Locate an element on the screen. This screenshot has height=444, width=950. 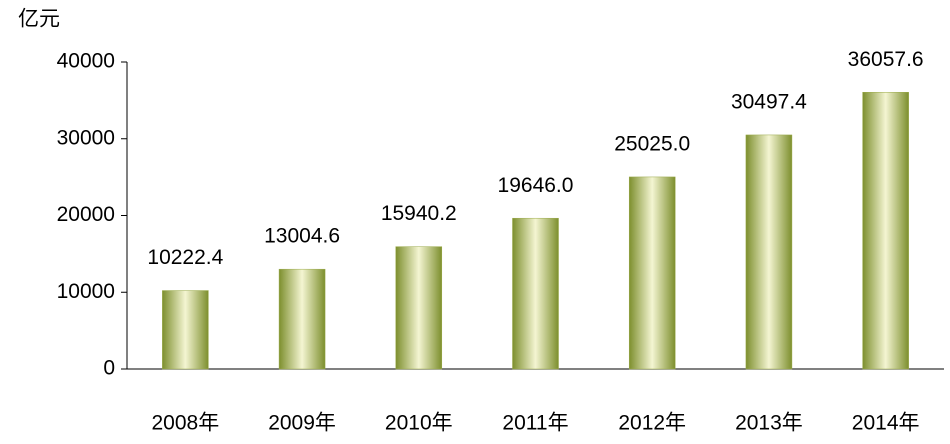
value-label: 15940.2 is located at coordinates (419, 213).